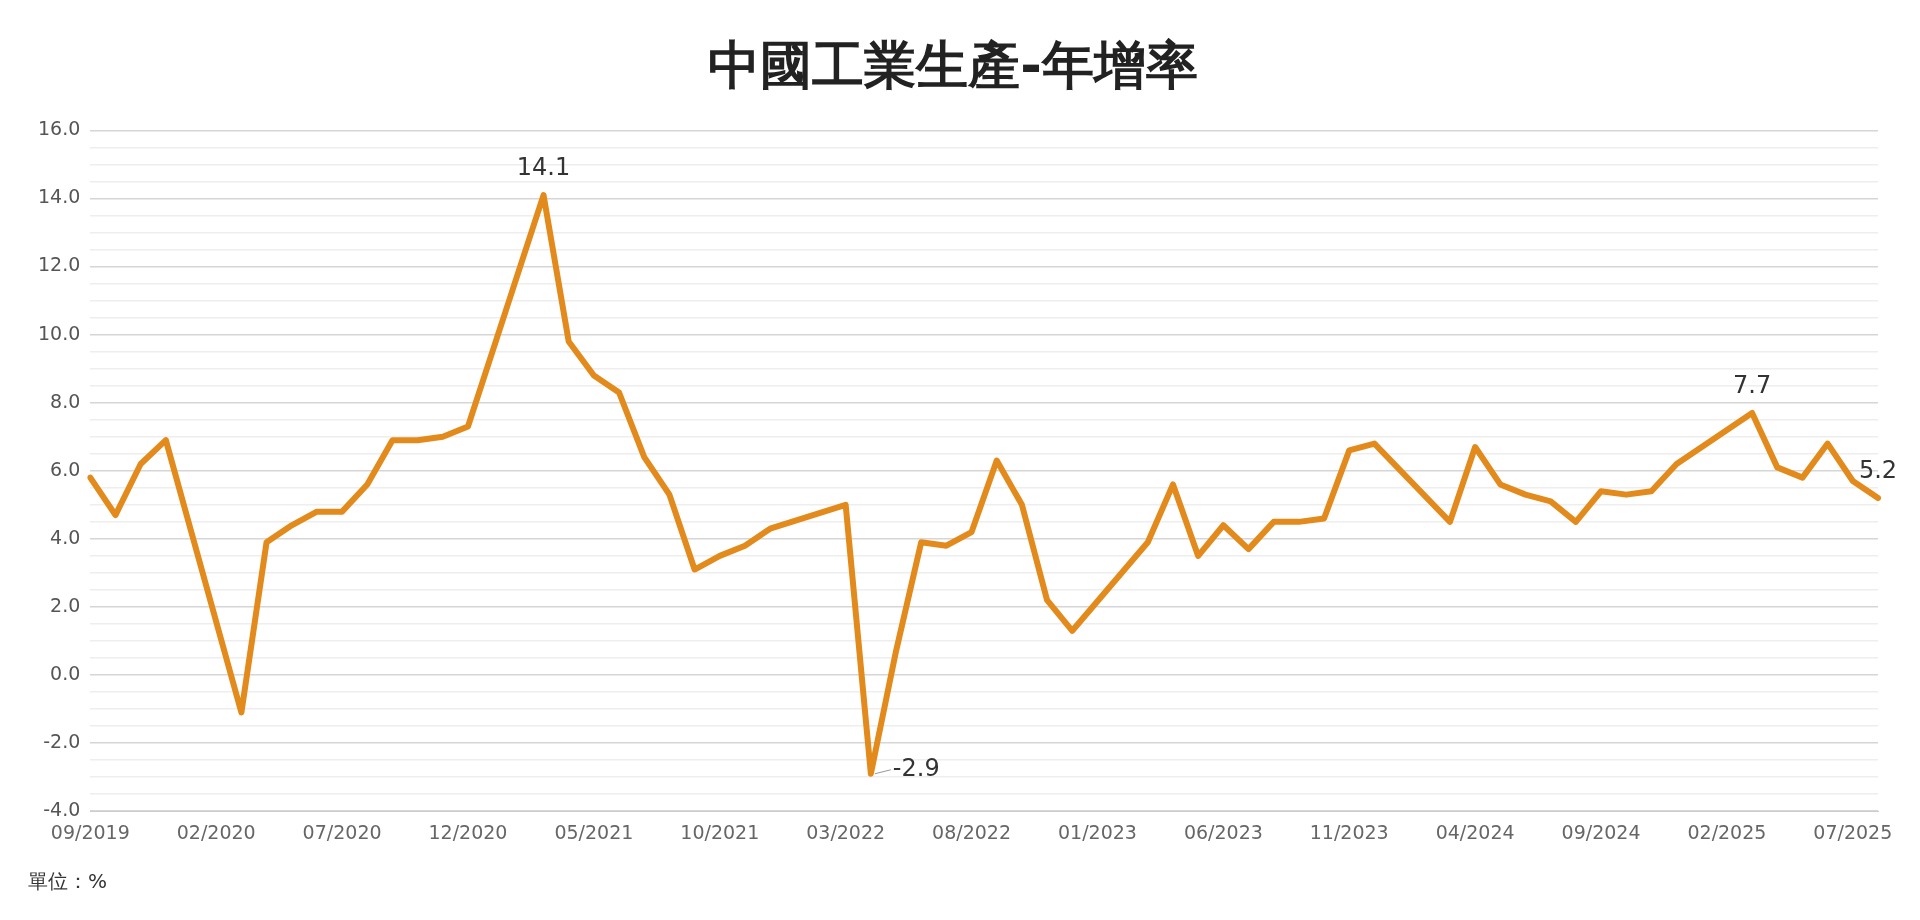 Image resolution: width=1920 pixels, height=920 pixels. What do you see at coordinates (65, 672) in the screenshot?
I see `y-tick-label: 0.0` at bounding box center [65, 672].